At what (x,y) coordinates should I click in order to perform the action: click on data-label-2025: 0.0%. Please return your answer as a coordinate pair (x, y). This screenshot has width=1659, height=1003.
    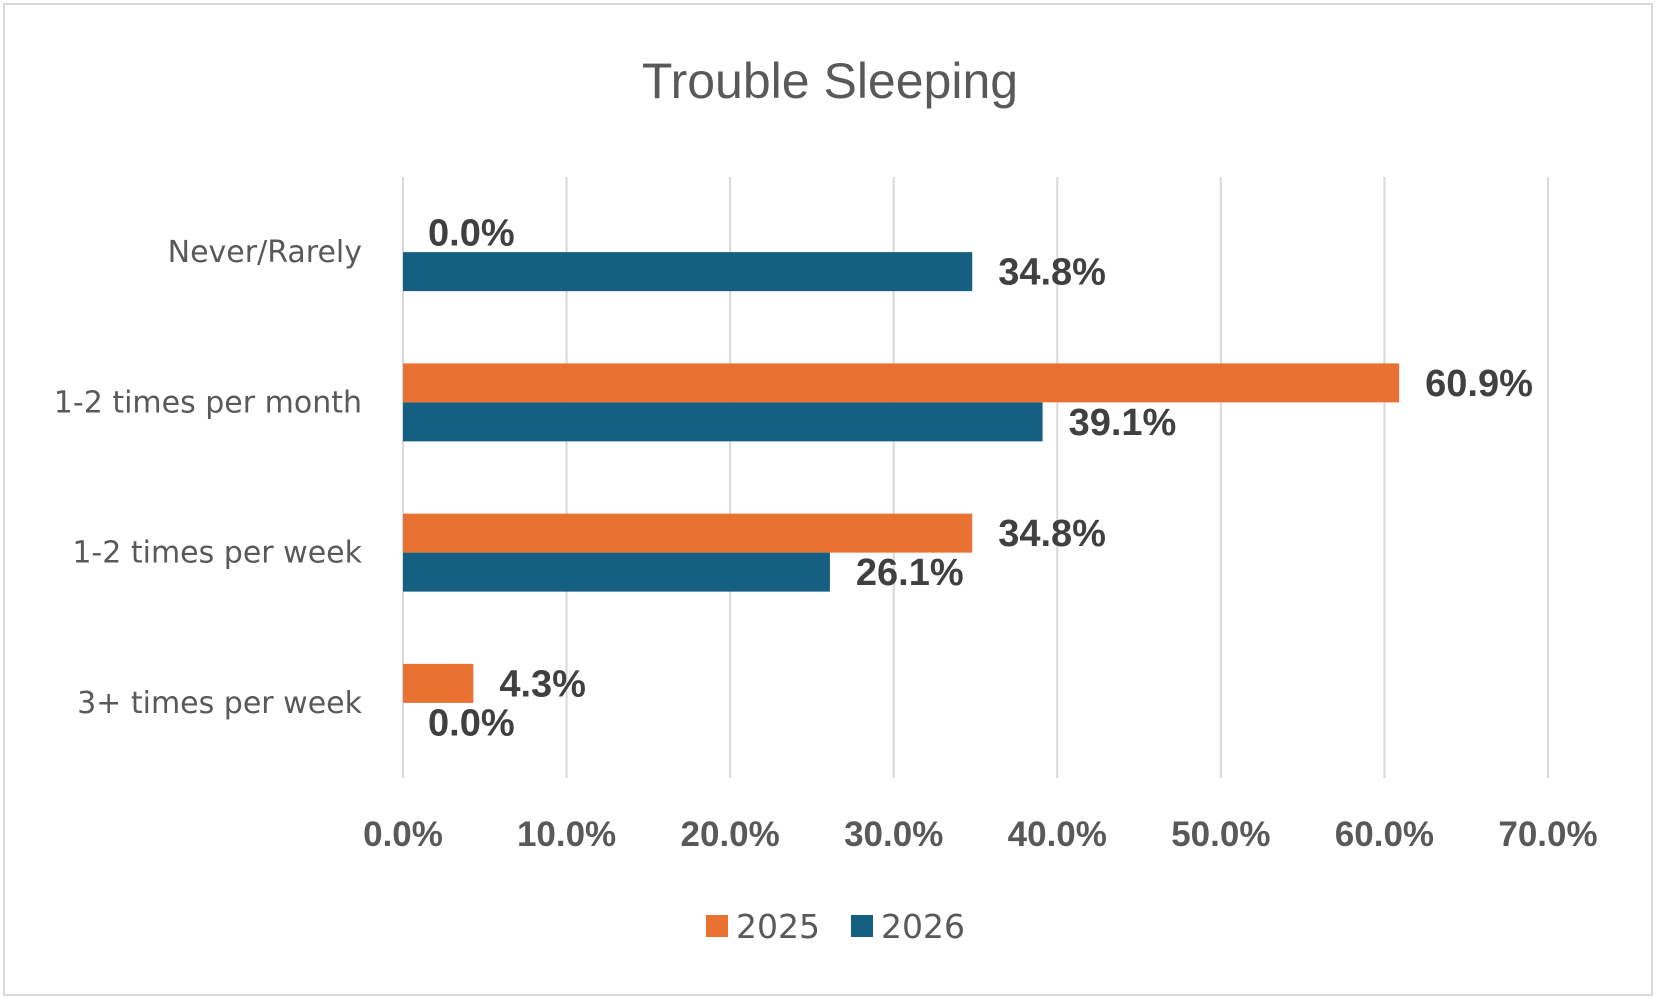
    Looking at the image, I should click on (471, 234).